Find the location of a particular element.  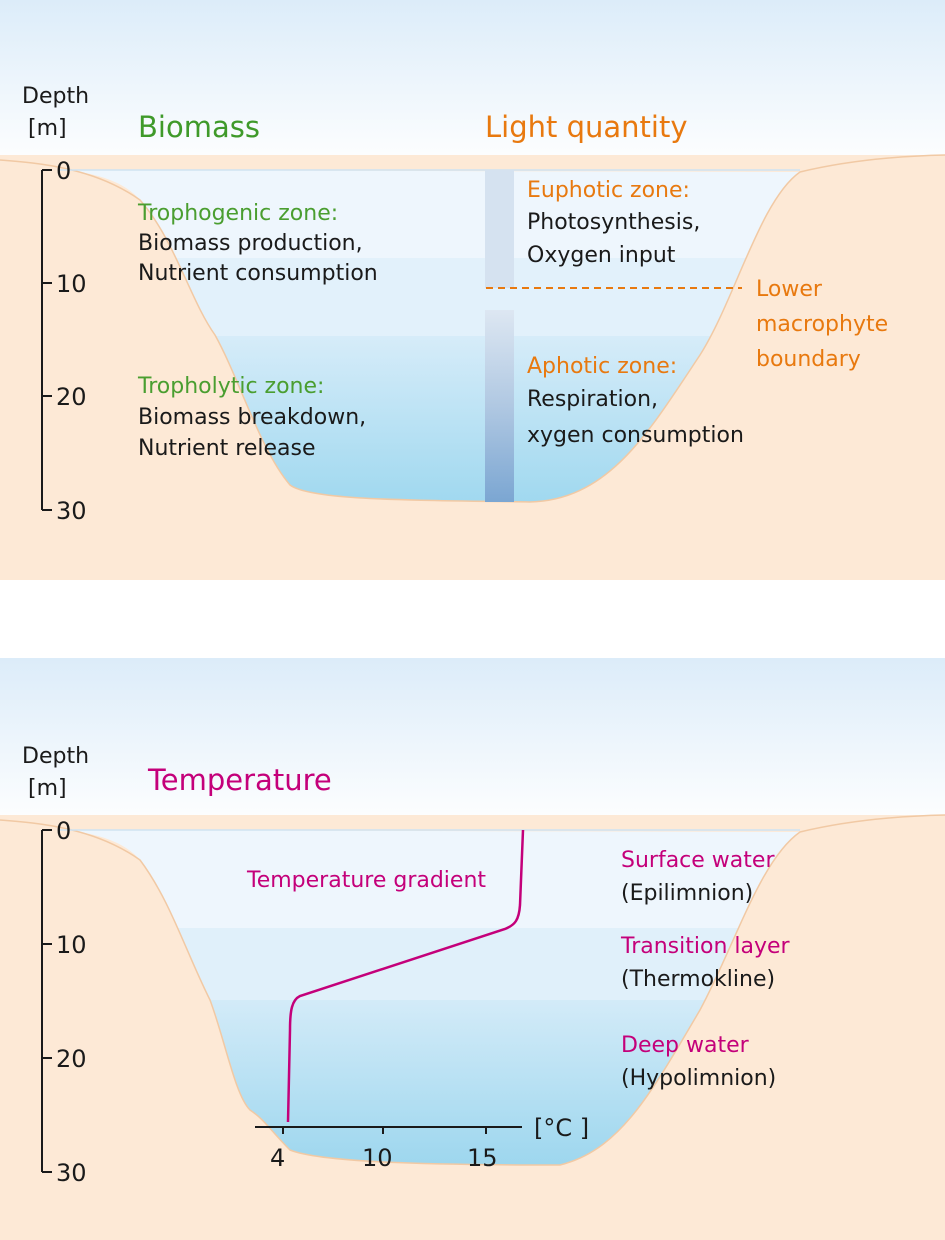

epilimnion-layer is located at coordinates (430, 879).